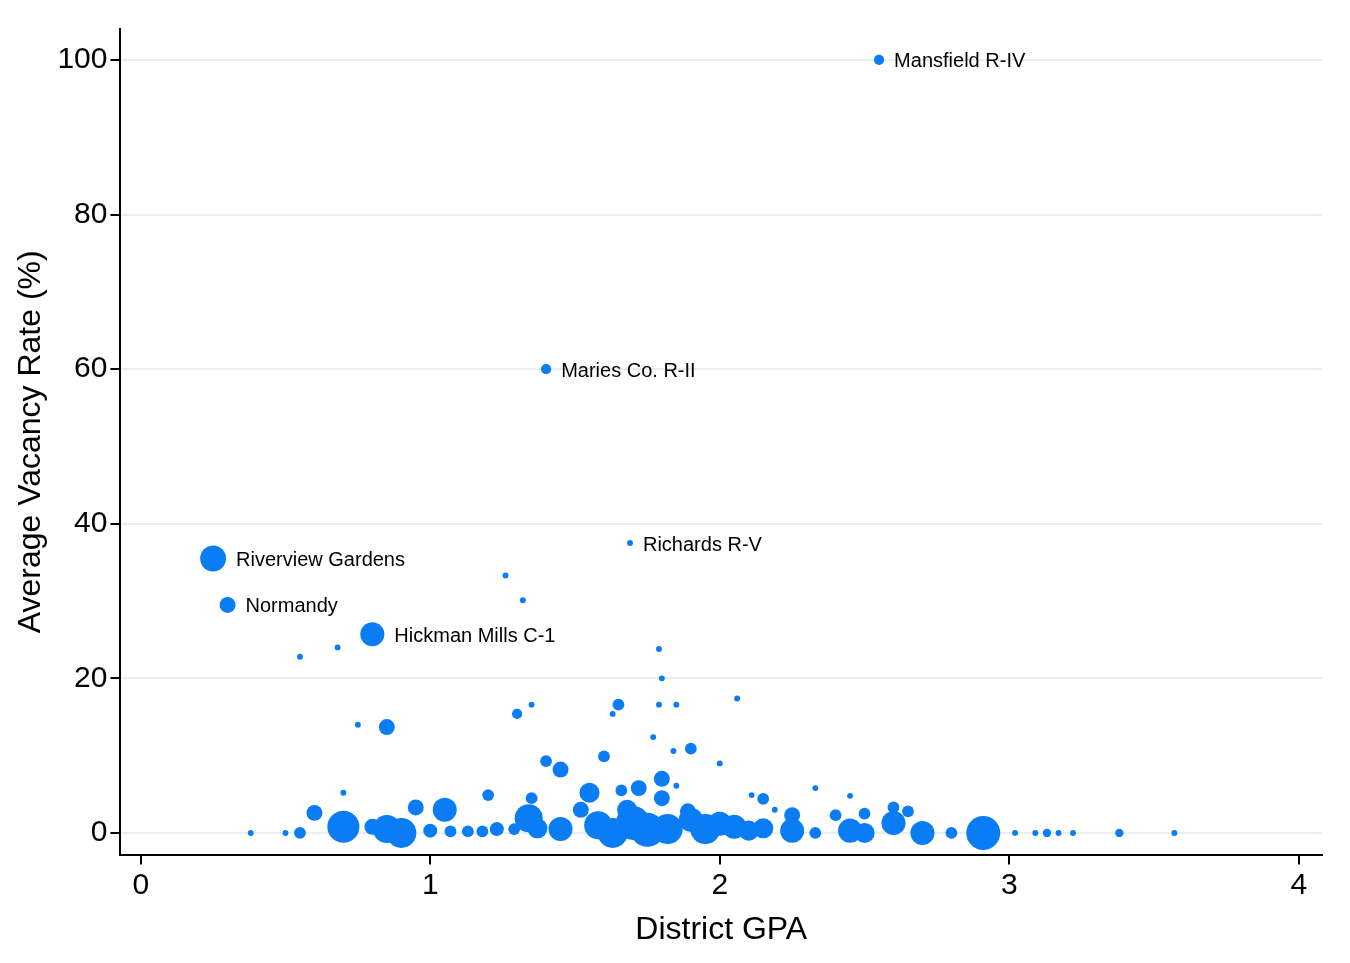  I want to click on y-tick-label: 20, so click(91, 676).